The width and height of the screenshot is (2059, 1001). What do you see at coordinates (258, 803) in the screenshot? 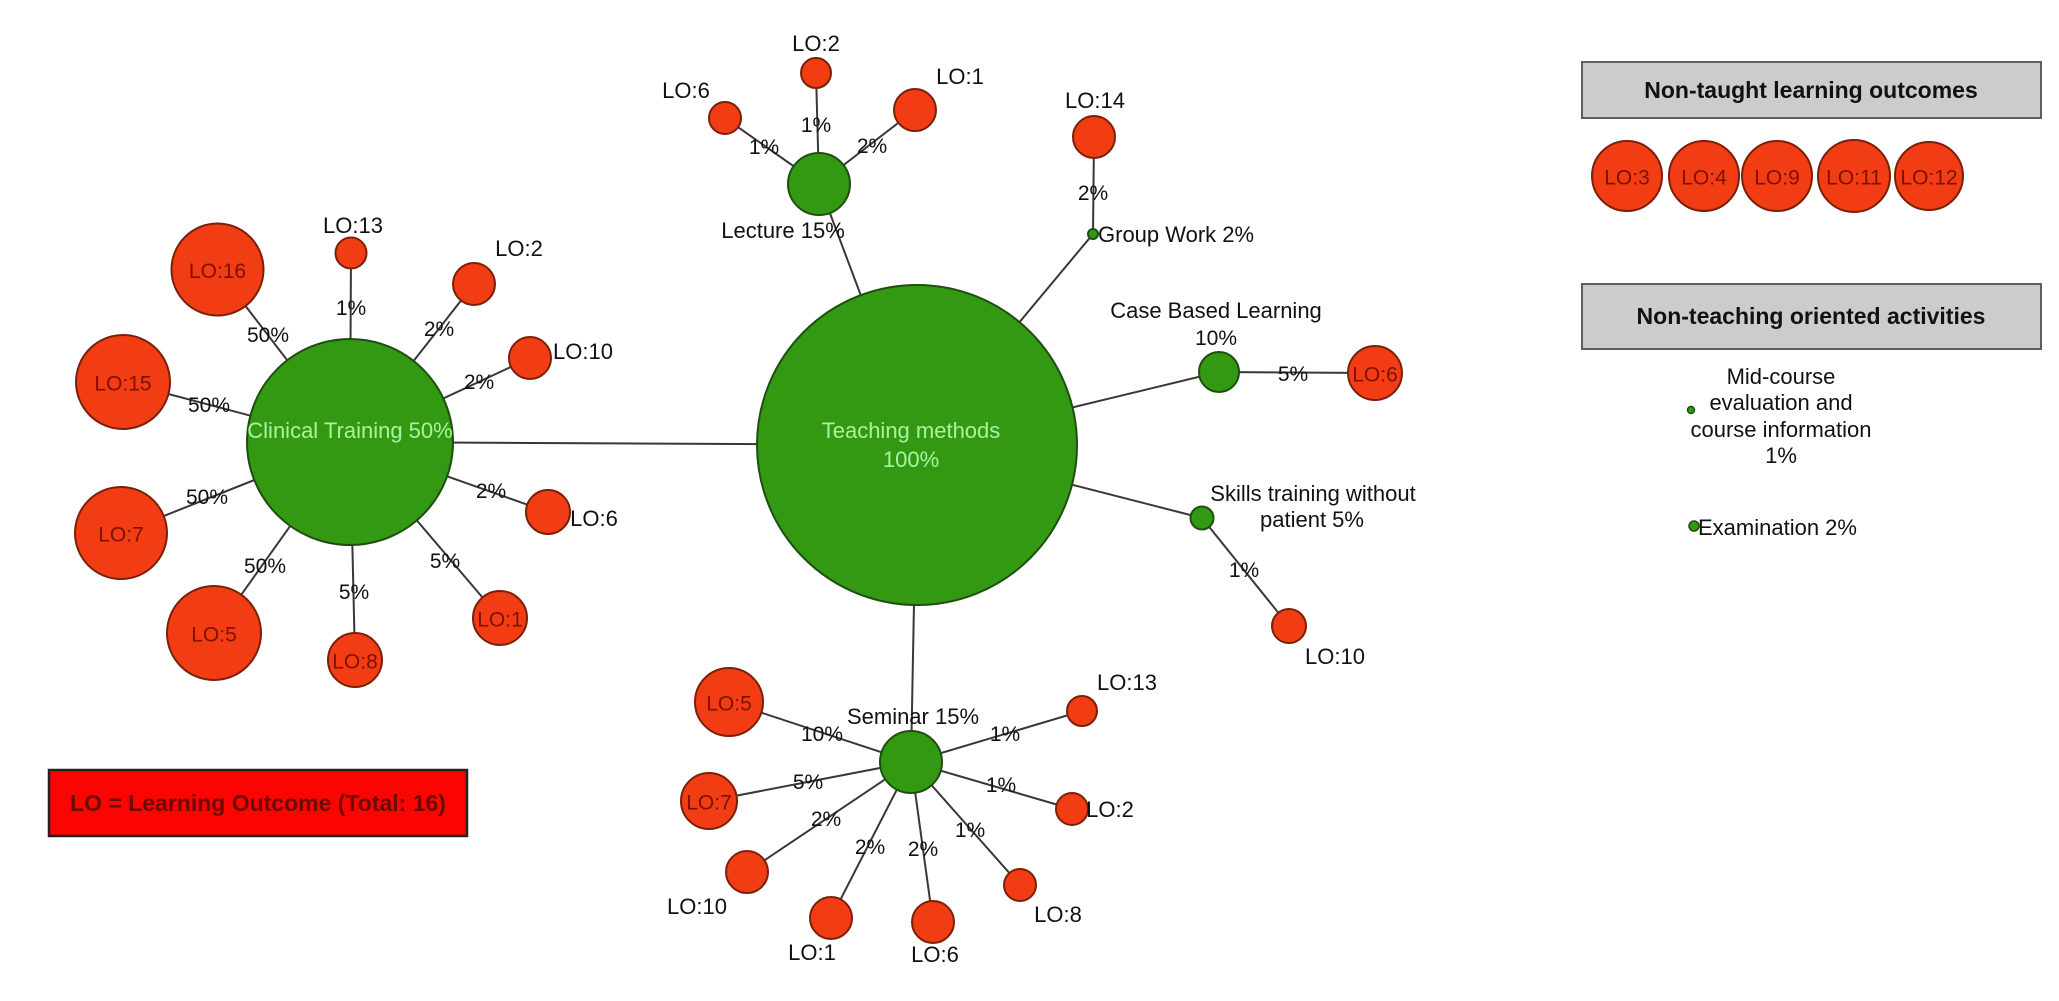
I see `svg-text:LO = Learning Outcome (Total:: LO = Learning Outcome (Total: 16)` at bounding box center [258, 803].